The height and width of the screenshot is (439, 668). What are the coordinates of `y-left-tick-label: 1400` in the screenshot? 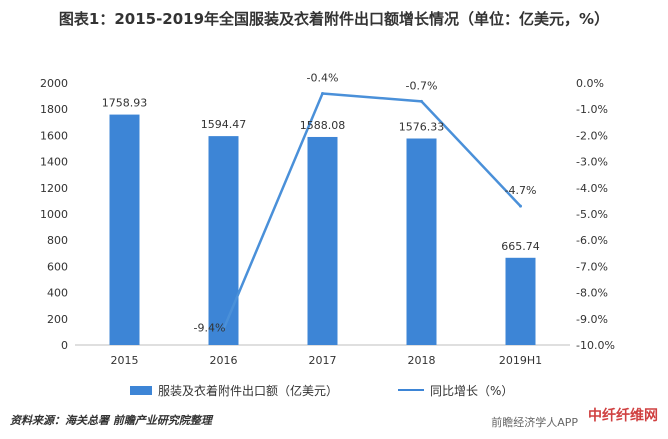 It's located at (54, 162).